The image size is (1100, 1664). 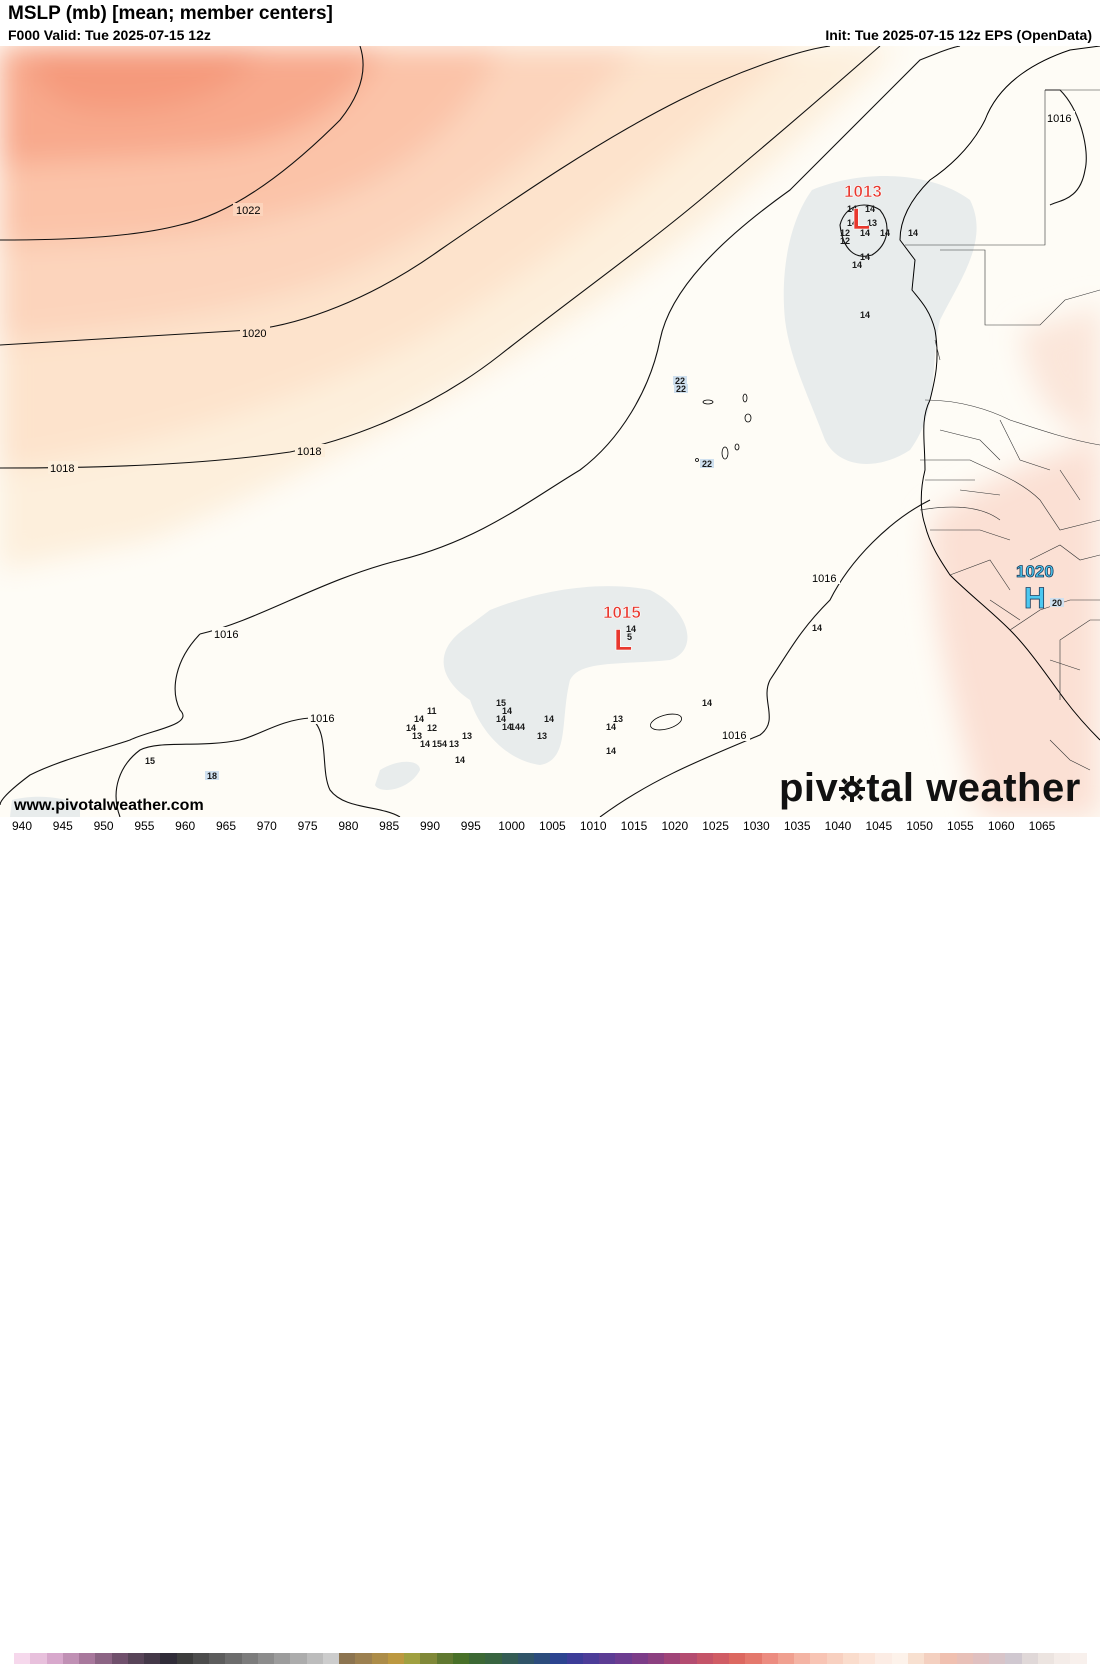 I want to click on colorbar-tick-label: 1005, so click(x=552, y=826).